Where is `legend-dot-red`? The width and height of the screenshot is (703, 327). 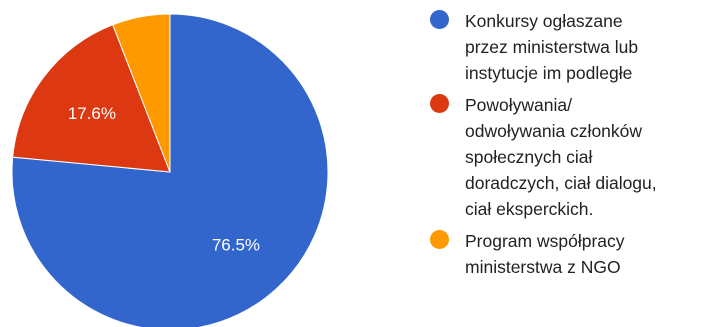 legend-dot-red is located at coordinates (439, 103).